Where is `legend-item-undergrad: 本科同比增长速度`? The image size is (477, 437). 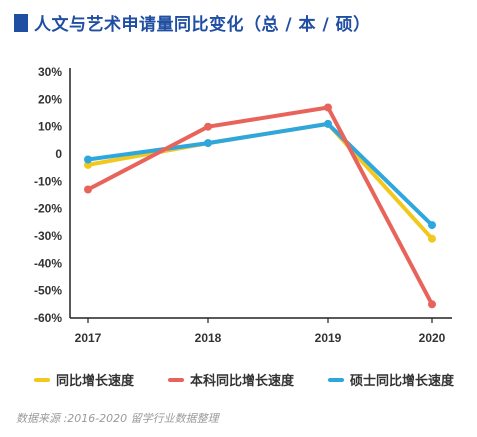
legend-item-undergrad: 本科同比增长速度 is located at coordinates (230, 379).